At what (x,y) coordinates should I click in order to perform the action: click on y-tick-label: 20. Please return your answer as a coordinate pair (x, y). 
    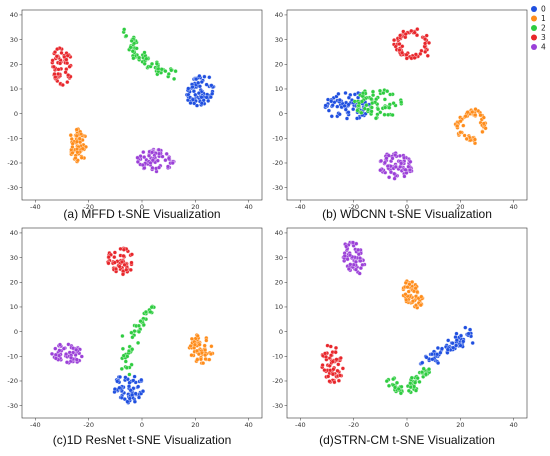
    Looking at the image, I should click on (279, 64).